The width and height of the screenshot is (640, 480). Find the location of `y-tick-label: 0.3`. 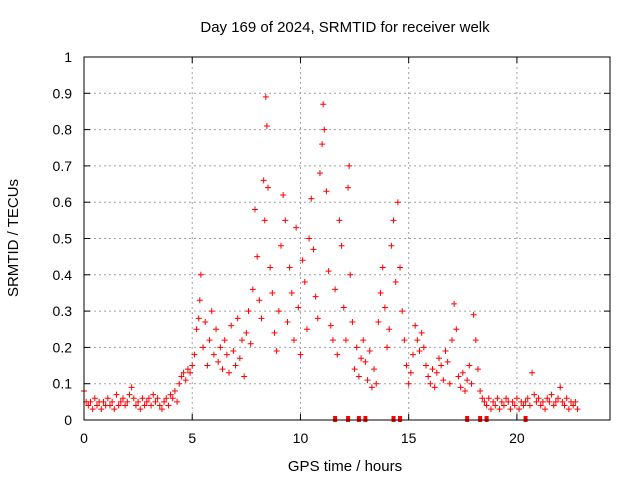

y-tick-label: 0.3 is located at coordinates (63, 311).